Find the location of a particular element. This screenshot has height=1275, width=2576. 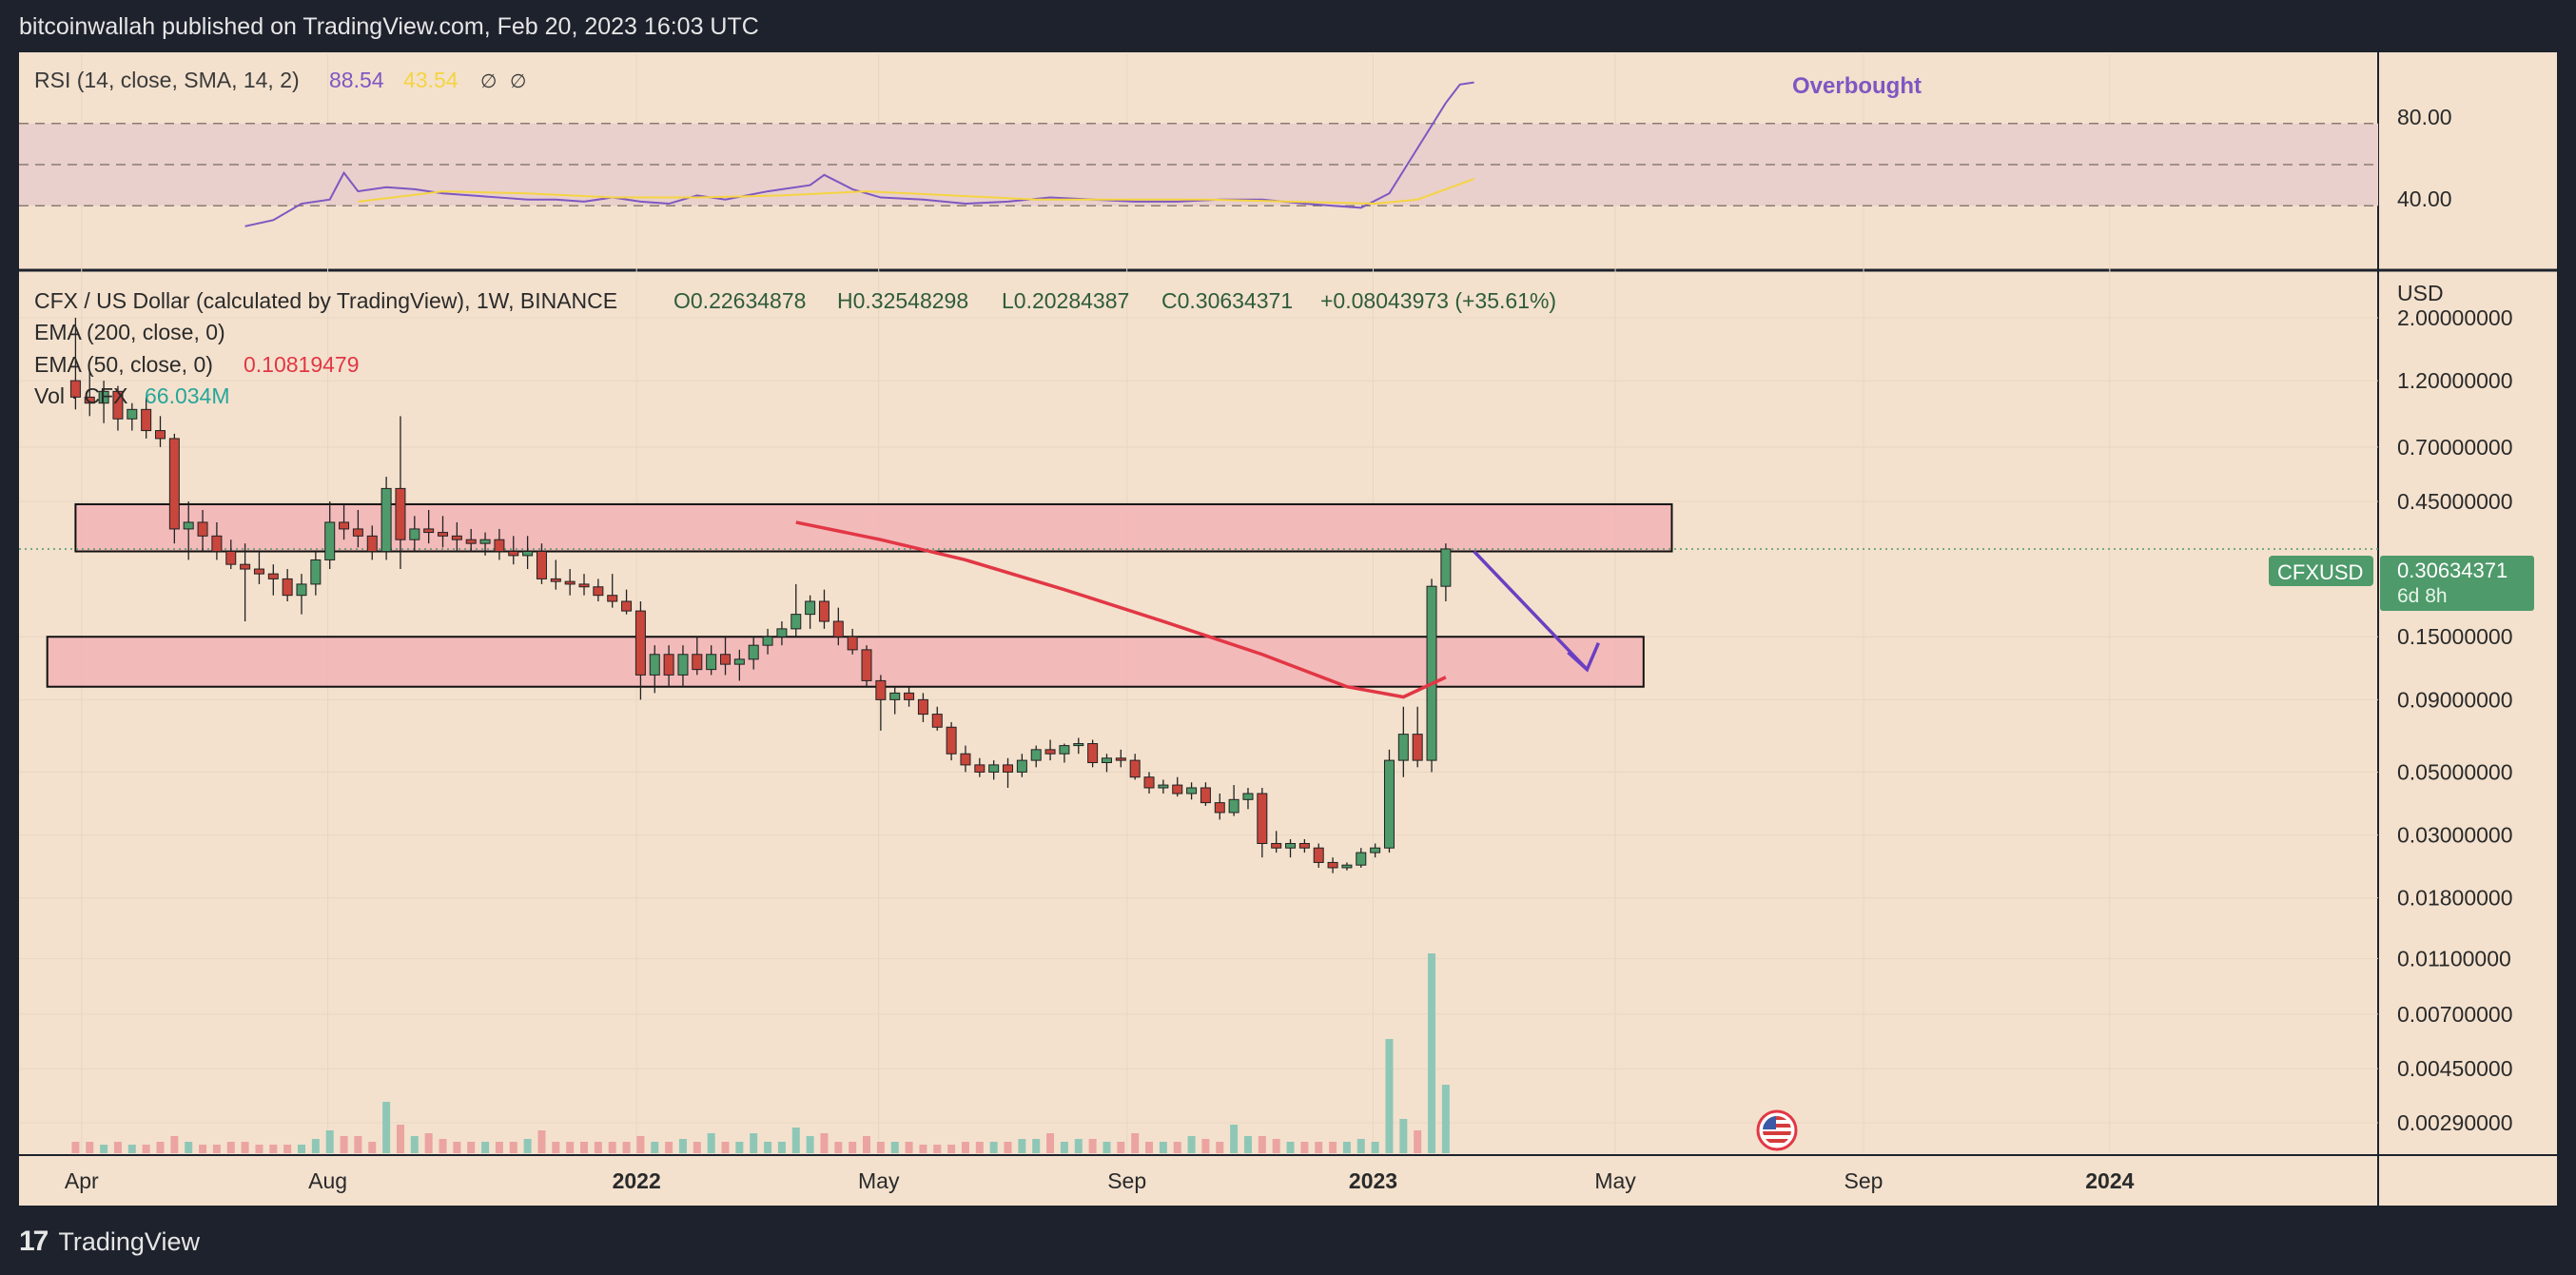

footer: 17 TradingView is located at coordinates (110, 1242).